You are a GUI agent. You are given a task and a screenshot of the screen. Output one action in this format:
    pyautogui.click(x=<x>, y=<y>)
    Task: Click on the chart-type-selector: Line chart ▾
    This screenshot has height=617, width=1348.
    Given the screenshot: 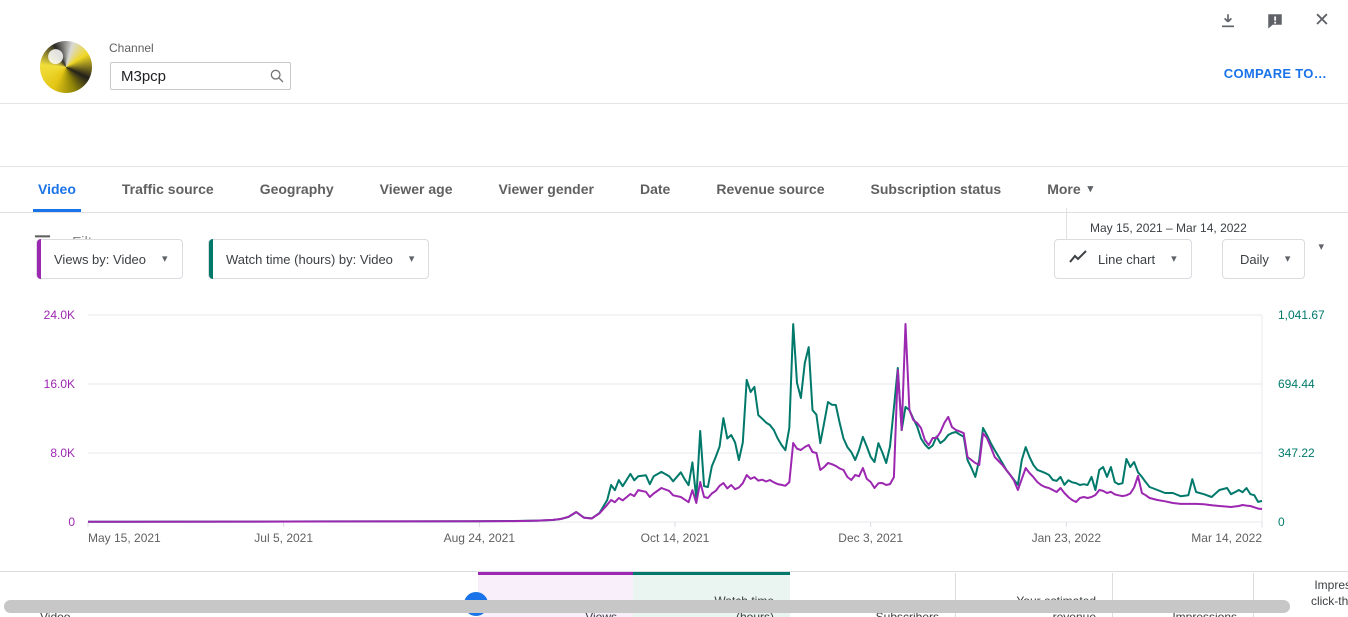 What is the action you would take?
    pyautogui.click(x=1123, y=259)
    